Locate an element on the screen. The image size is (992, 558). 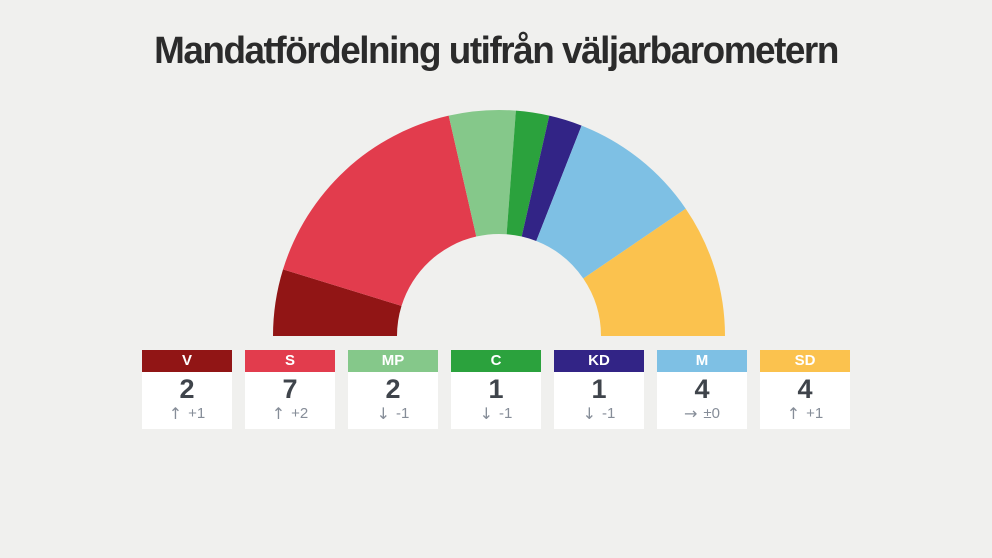
legend-party-label: KD is located at coordinates (599, 360).